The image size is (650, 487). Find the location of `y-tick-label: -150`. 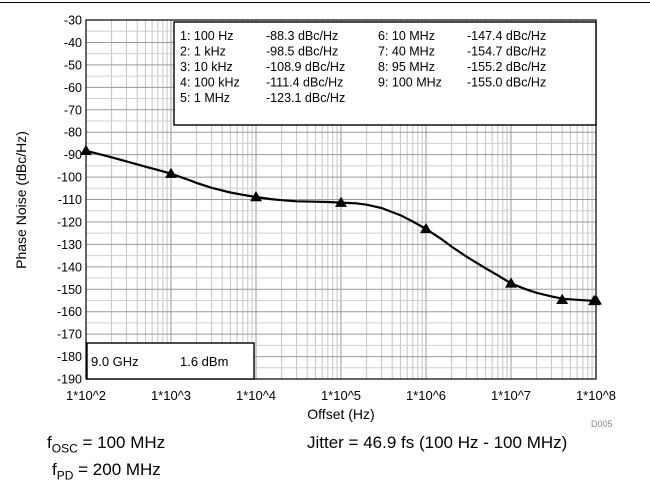

y-tick-label: -150 is located at coordinates (69, 290).